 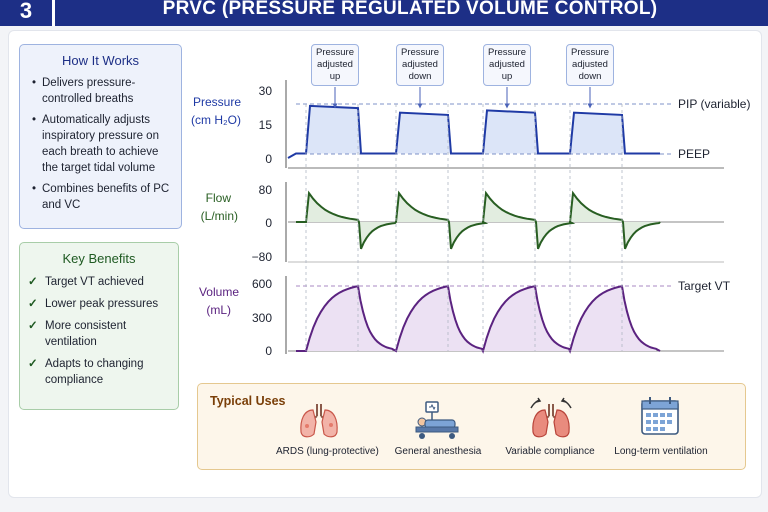 What do you see at coordinates (704, 286) in the screenshot?
I see `target-vt-label: Target VT` at bounding box center [704, 286].